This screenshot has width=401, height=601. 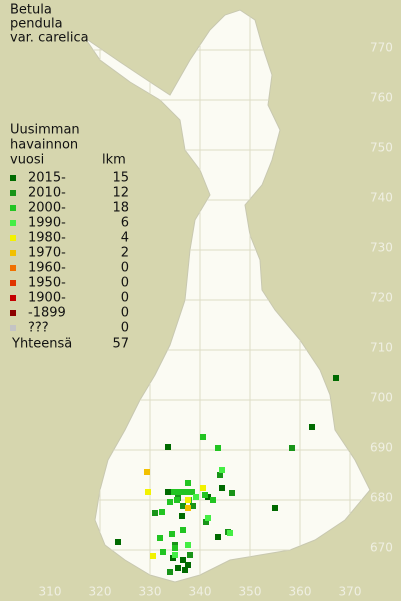 What do you see at coordinates (45, 130) in the screenshot?
I see `legend-title: Uusimman` at bounding box center [45, 130].